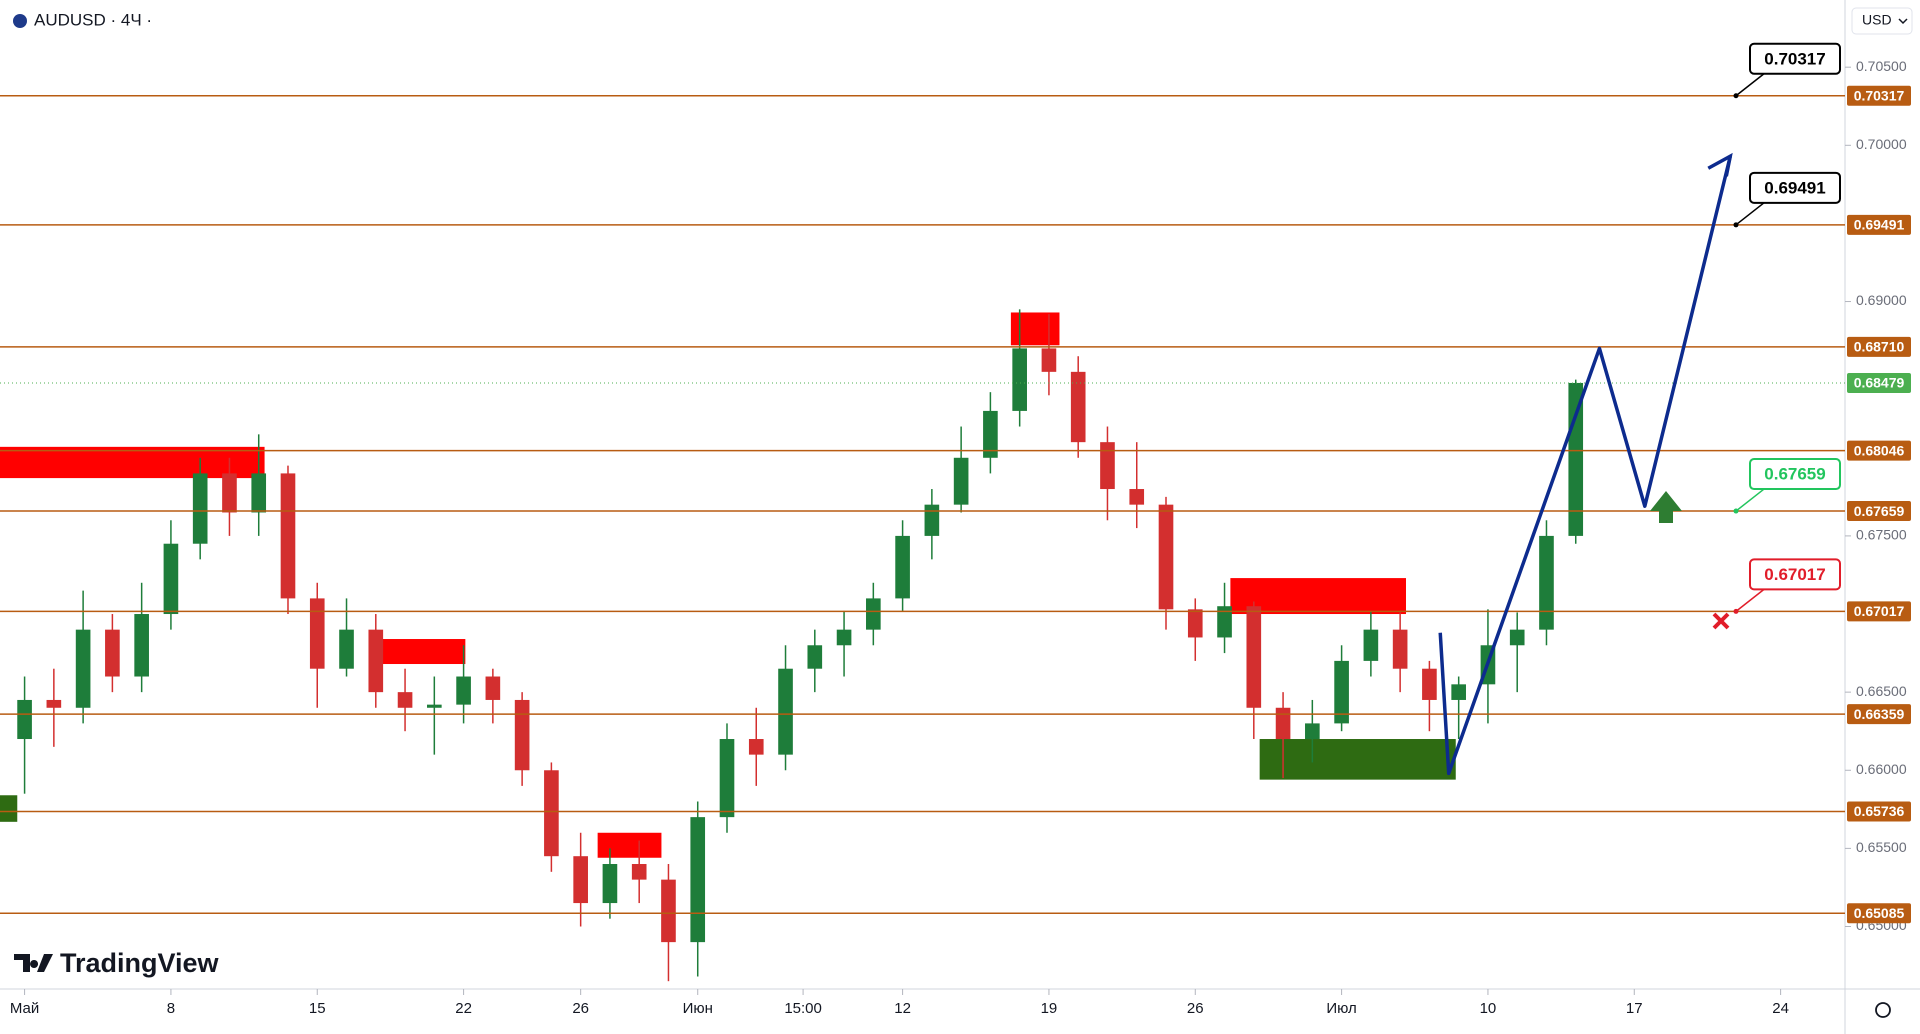 Image resolution: width=1920 pixels, height=1034 pixels. Describe the element at coordinates (1879, 383) in the screenshot. I see `last-price-label: 0.68479` at that location.